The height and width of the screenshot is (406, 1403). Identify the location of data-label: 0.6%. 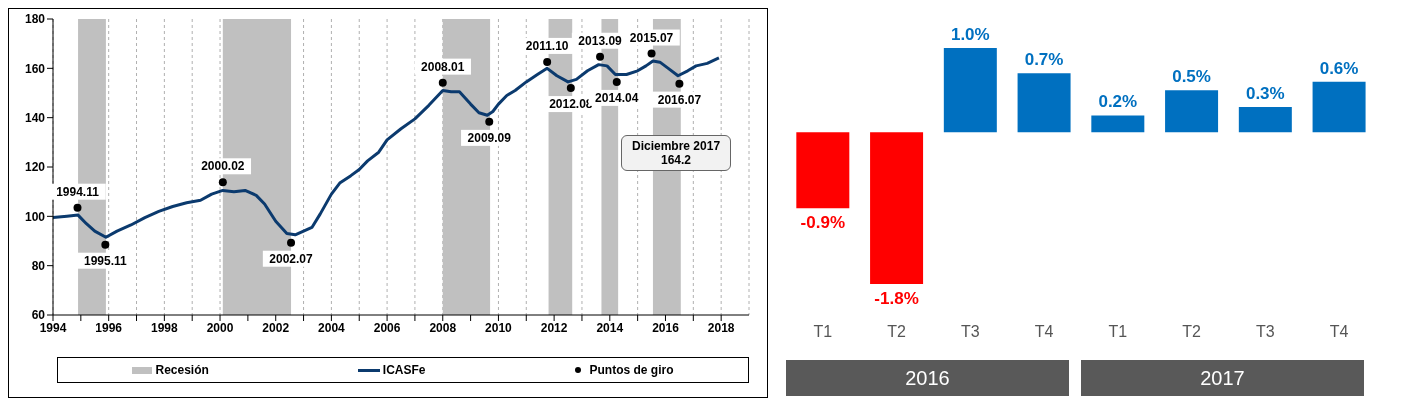
(1339, 68).